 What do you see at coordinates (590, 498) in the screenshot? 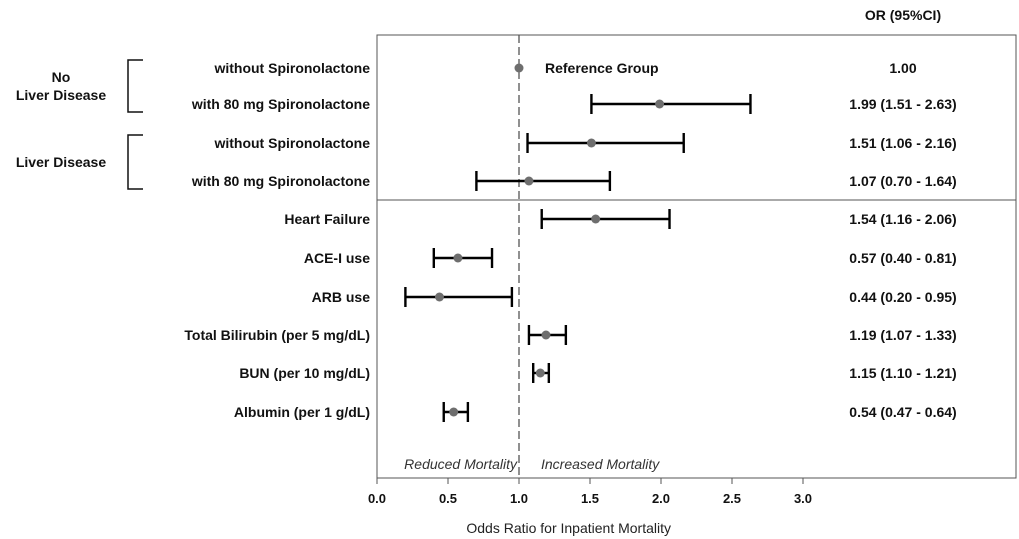
I see `x-tick-label: 1.5` at bounding box center [590, 498].